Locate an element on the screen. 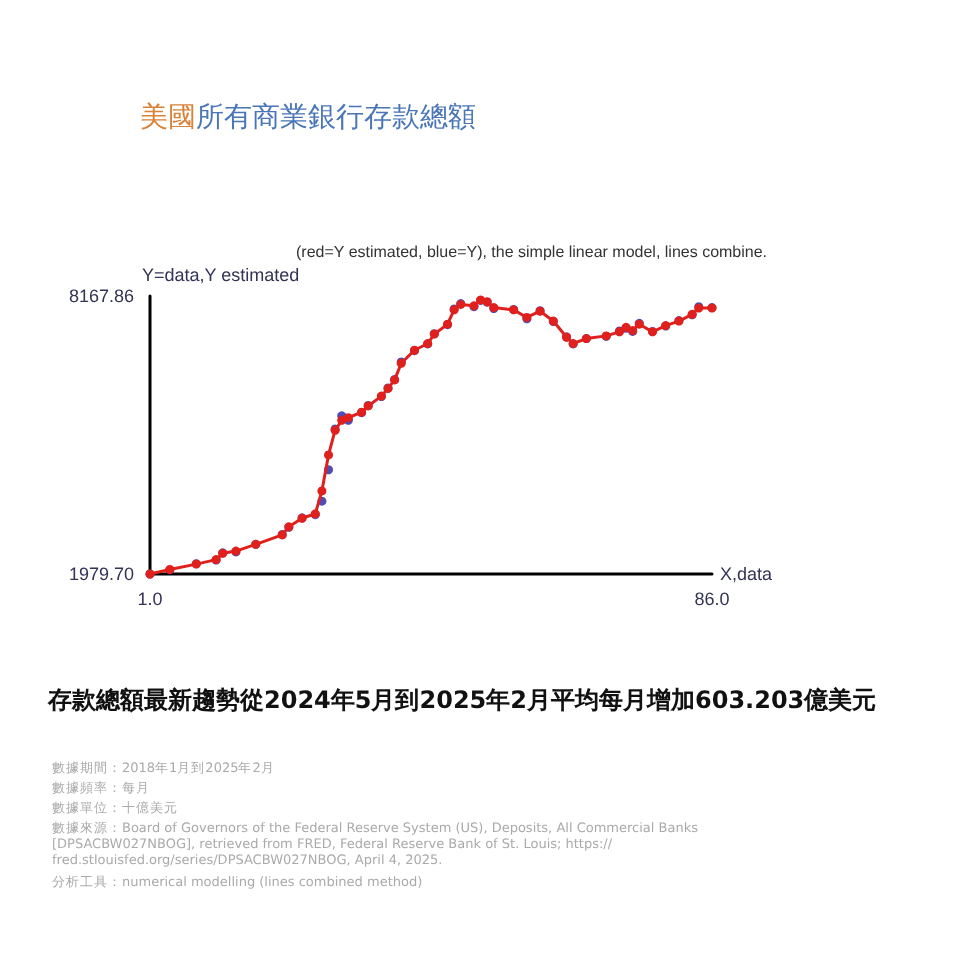  text: (red=Y estimated, blue=Y), the simple linear model, lines combine. is located at coordinates (532, 252).